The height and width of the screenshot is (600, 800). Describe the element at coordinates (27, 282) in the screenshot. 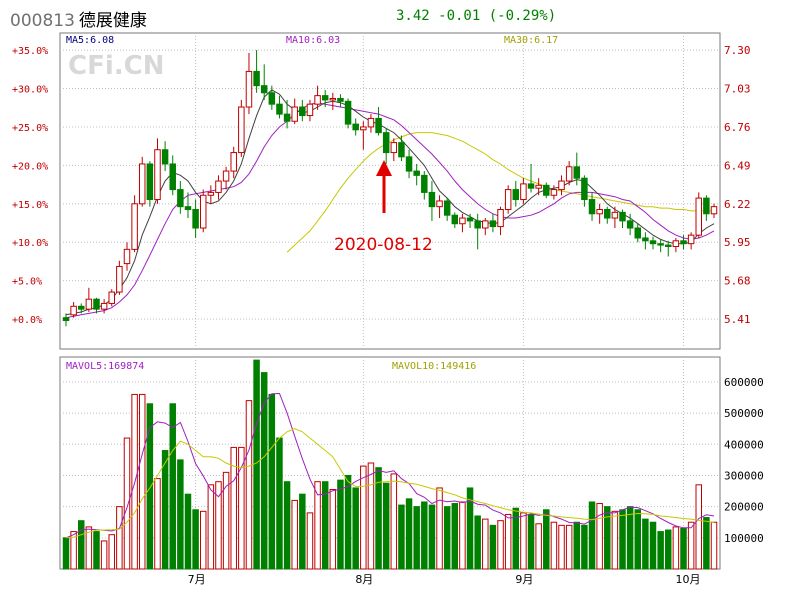

I see `left-tick-label: +5.0%` at that location.